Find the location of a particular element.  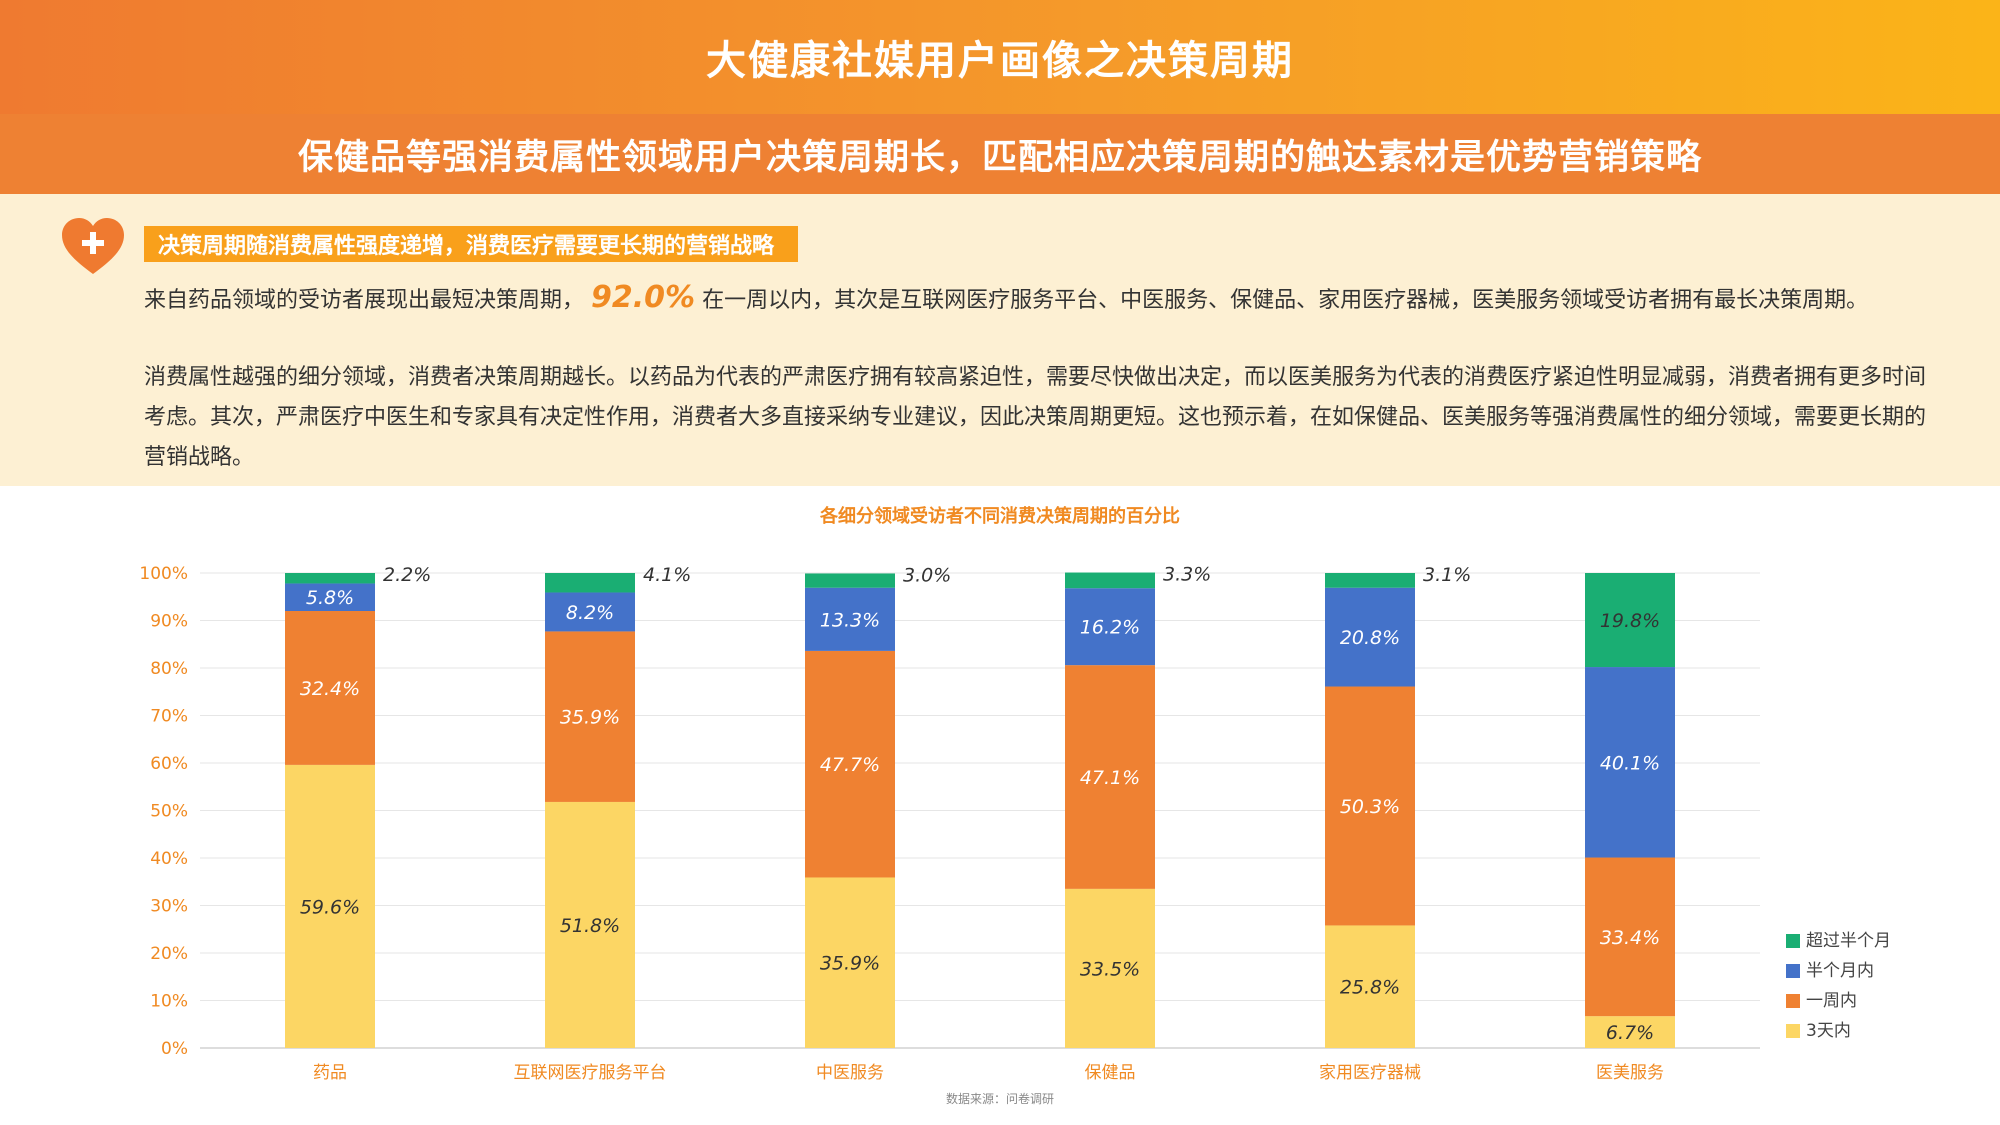

data-label: 2.2% is located at coordinates (407, 575).